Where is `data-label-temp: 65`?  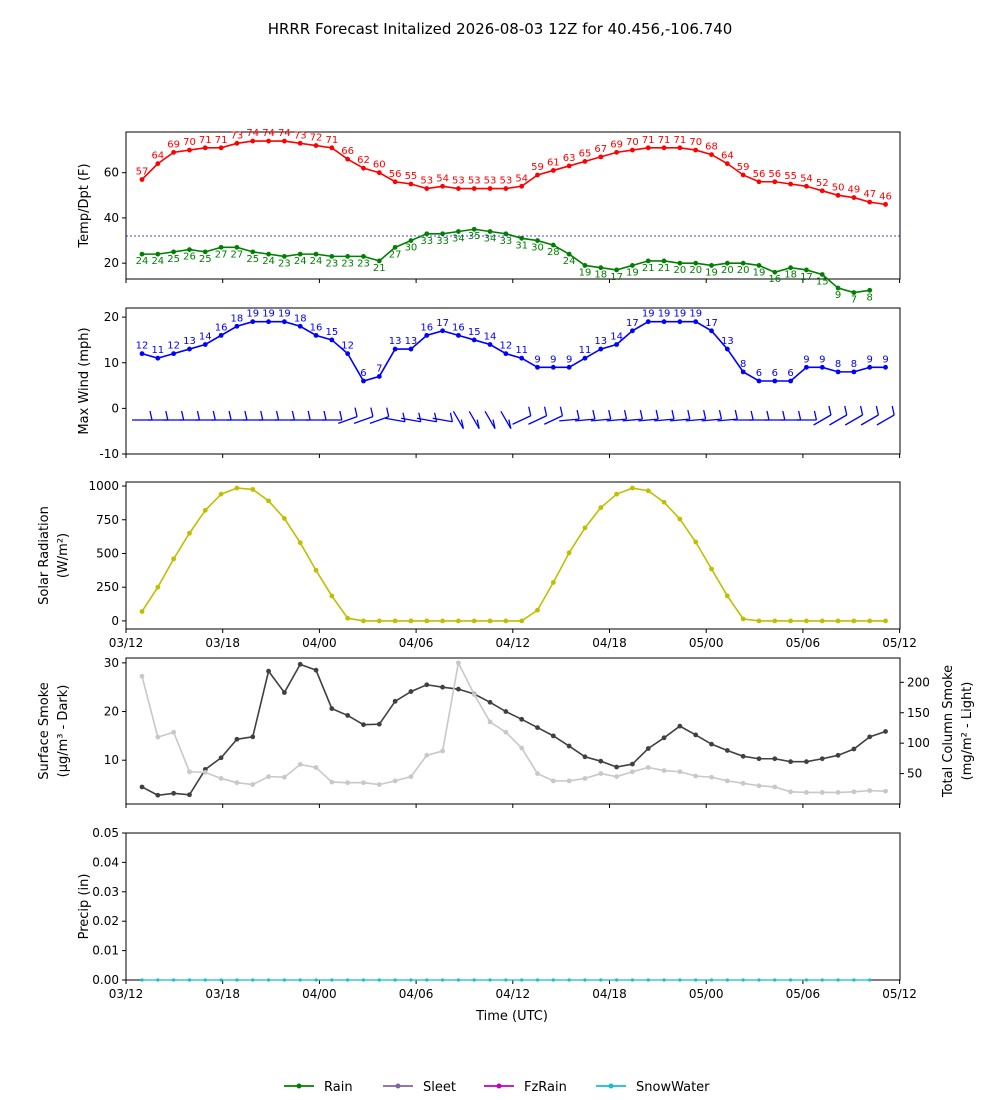 data-label-temp: 65 is located at coordinates (585, 153).